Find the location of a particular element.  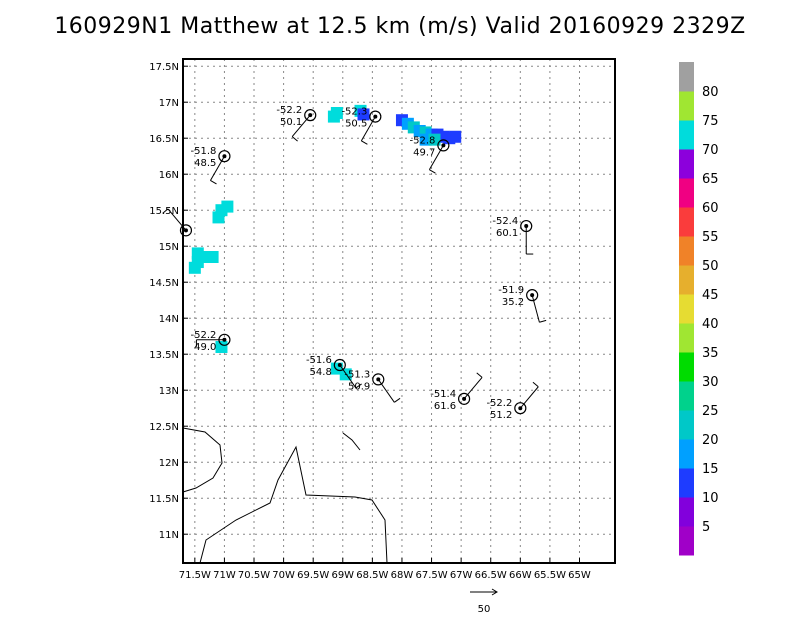

colorbar-label: 75 is located at coordinates (710, 121).